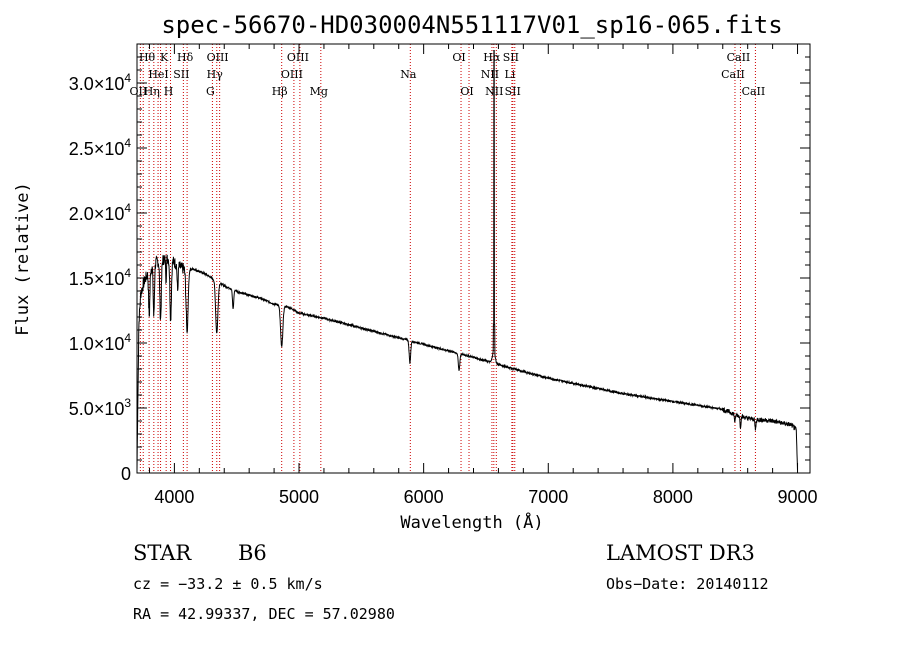 The height and width of the screenshot is (649, 900). I want to click on x-tick-label-8000: 8000, so click(673, 497).